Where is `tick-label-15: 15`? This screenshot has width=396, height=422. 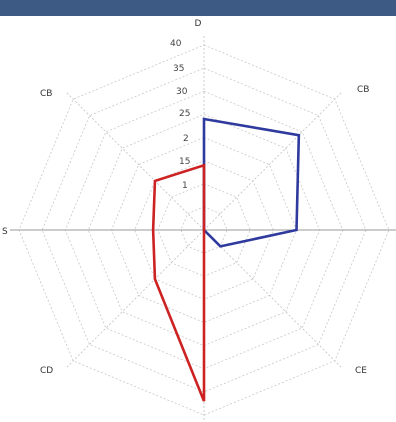 tick-label-15: 15 is located at coordinates (184, 162).